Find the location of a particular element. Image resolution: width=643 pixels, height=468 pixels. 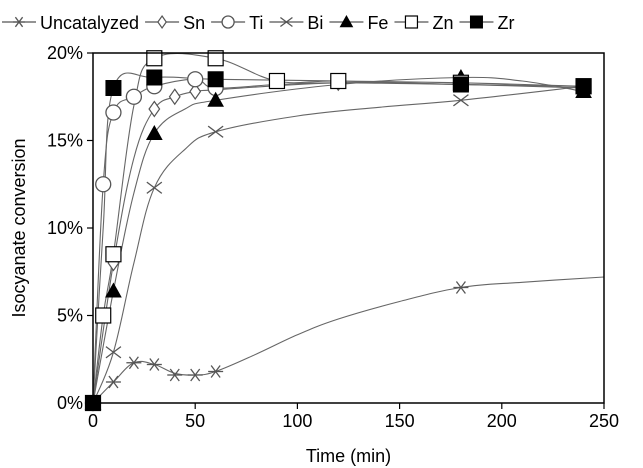

y-tick-label: 20% is located at coordinates (65, 53).